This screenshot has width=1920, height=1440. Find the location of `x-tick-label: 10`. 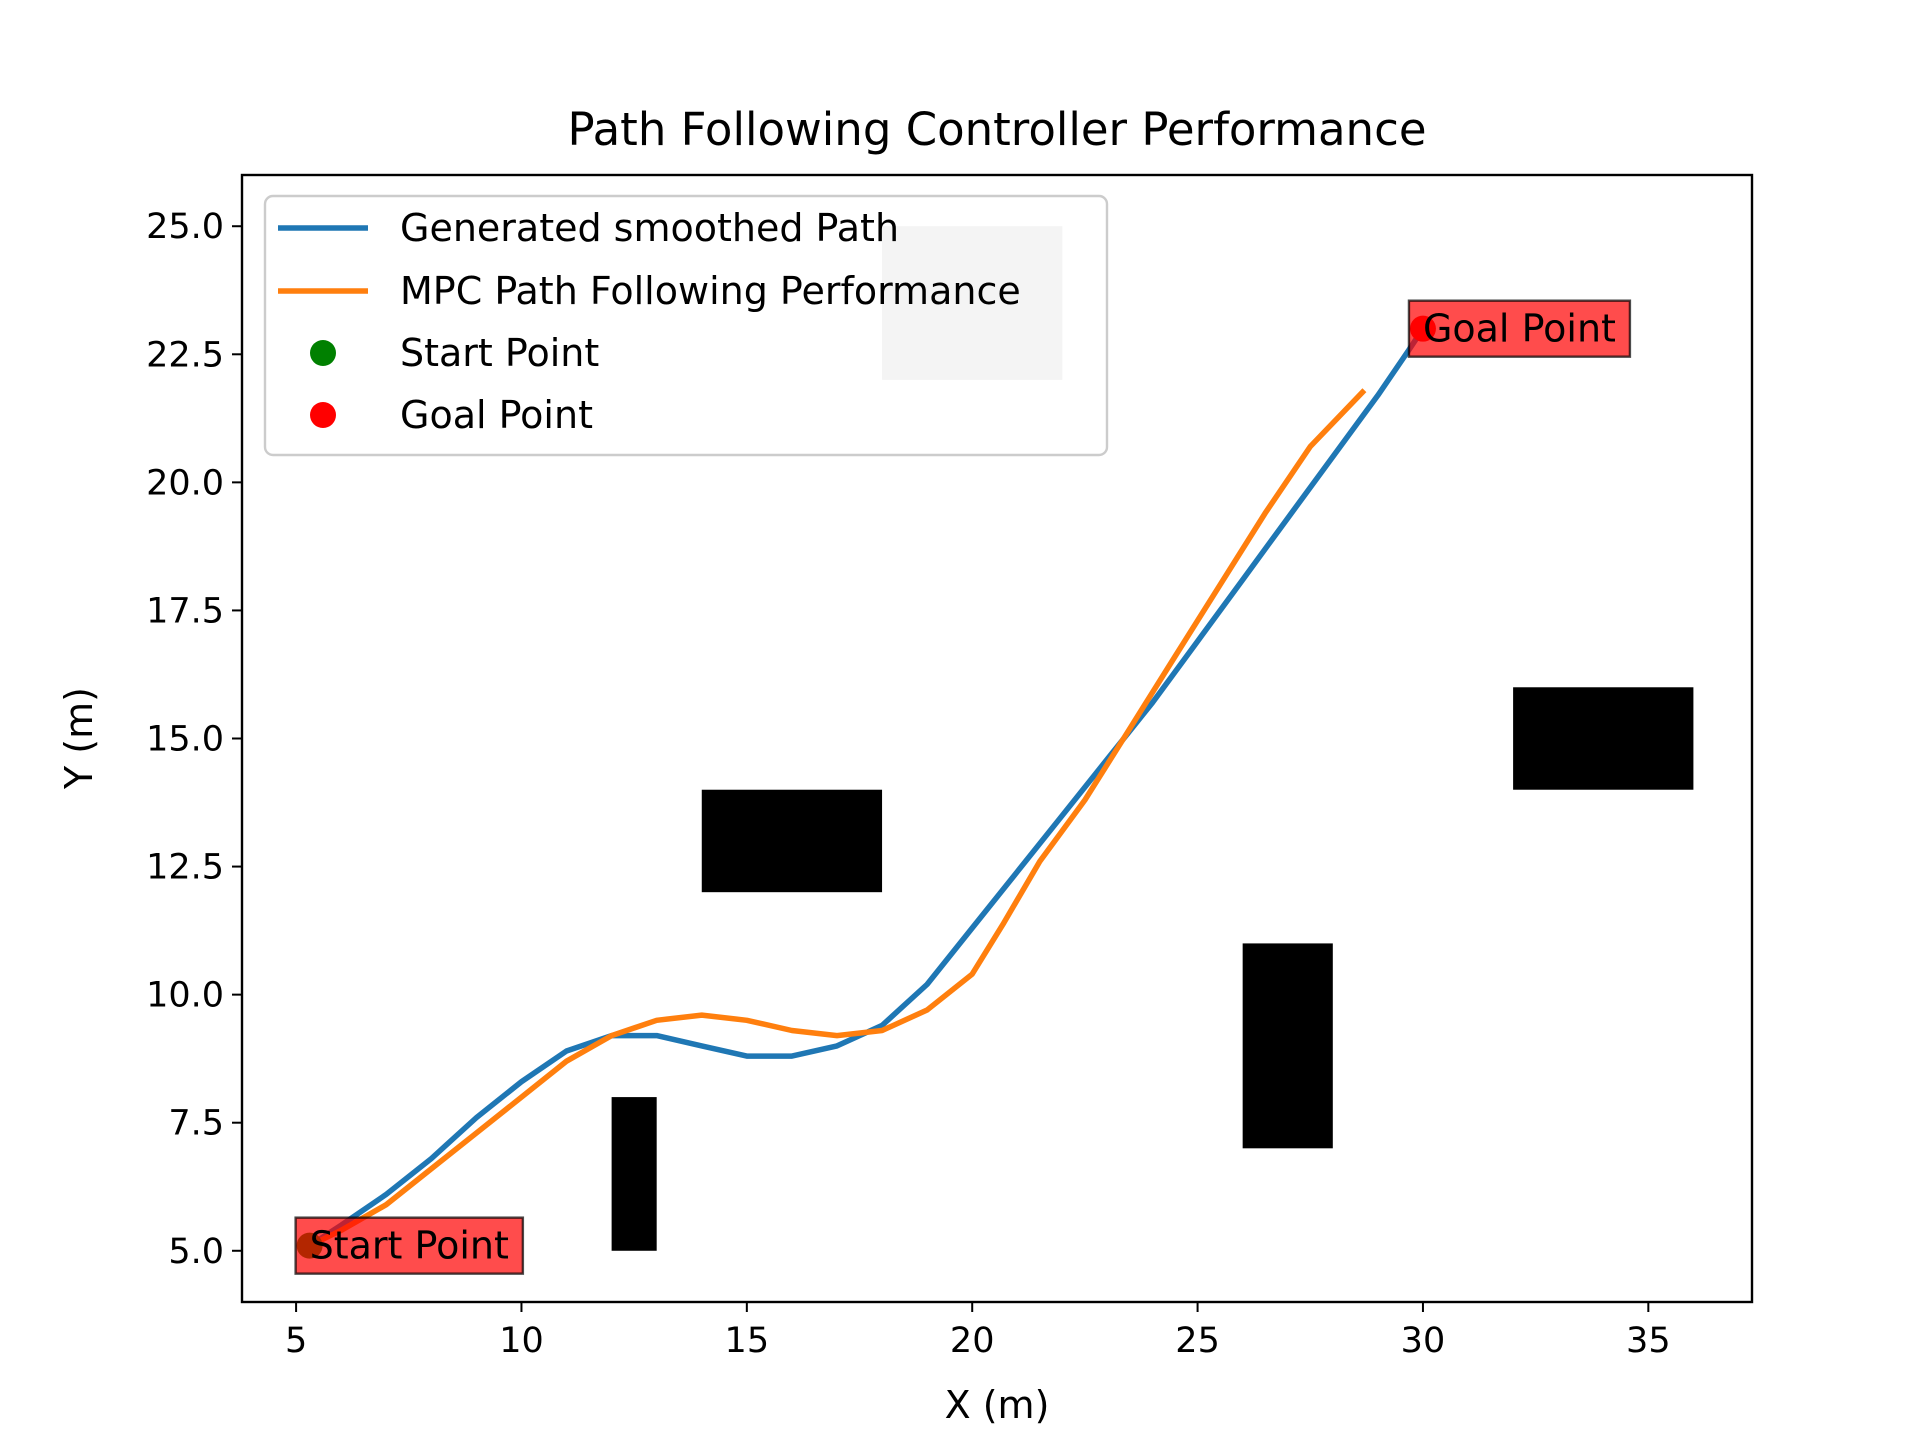

x-tick-label: 10 is located at coordinates (521, 1341).